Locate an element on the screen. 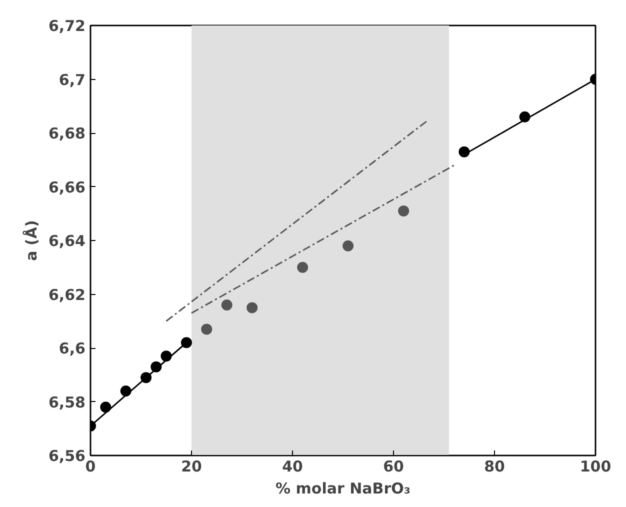 Image resolution: width=626 pixels, height=507 pixels. x-axis-title: % molar NaBrO₃ is located at coordinates (343, 489).